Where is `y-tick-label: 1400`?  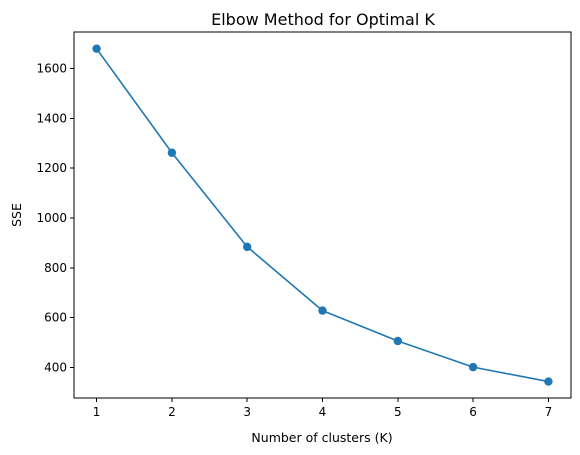
y-tick-label: 1400 is located at coordinates (51, 118).